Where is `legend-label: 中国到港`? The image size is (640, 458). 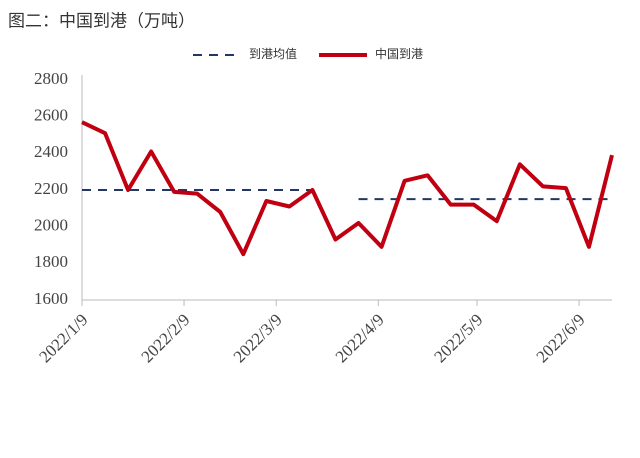 legend-label: 中国到港 is located at coordinates (399, 53).